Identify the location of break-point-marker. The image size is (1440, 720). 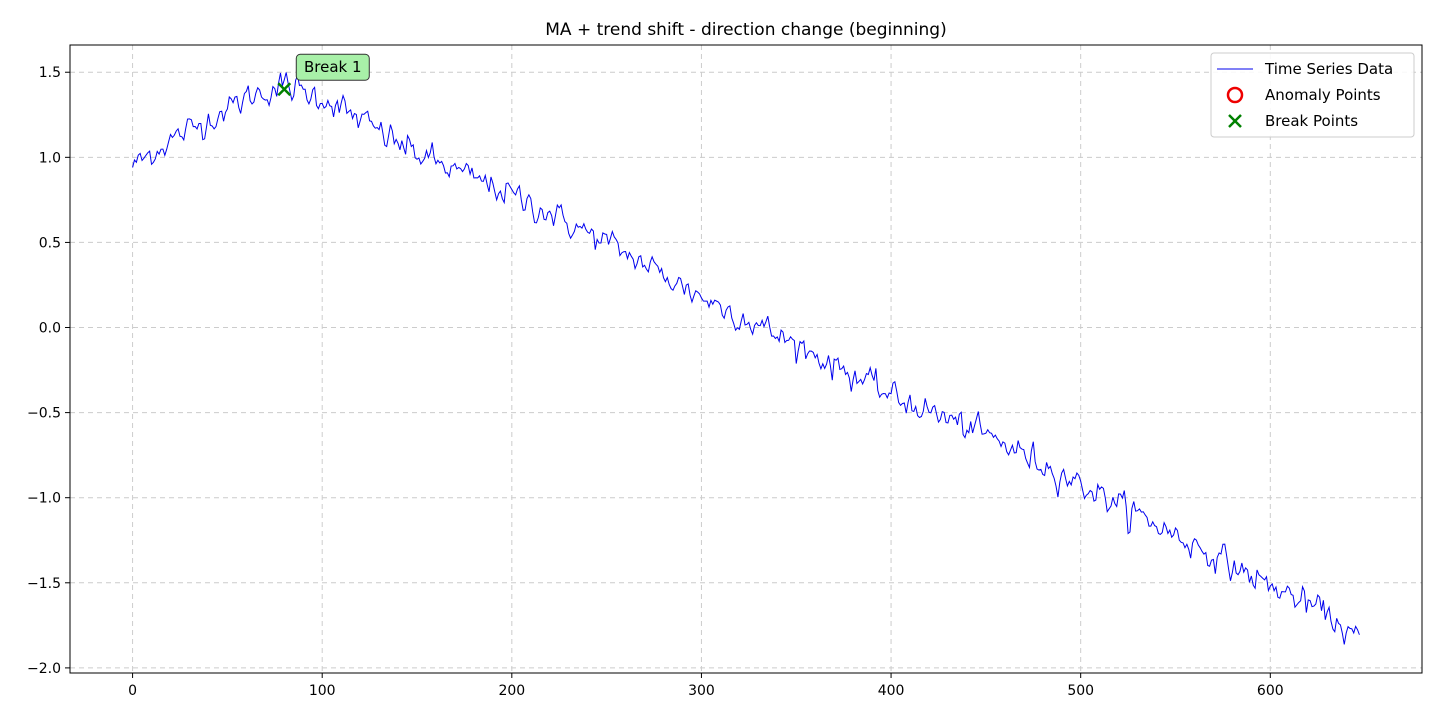
(284, 89).